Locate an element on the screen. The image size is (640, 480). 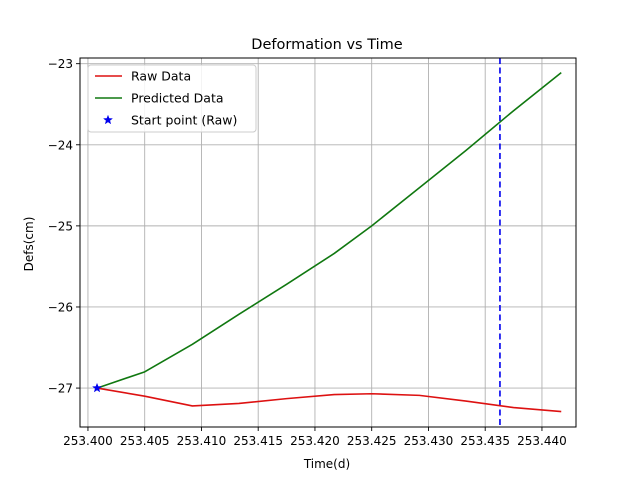
y-axis-label: Defs(cm) is located at coordinates (29, 244).